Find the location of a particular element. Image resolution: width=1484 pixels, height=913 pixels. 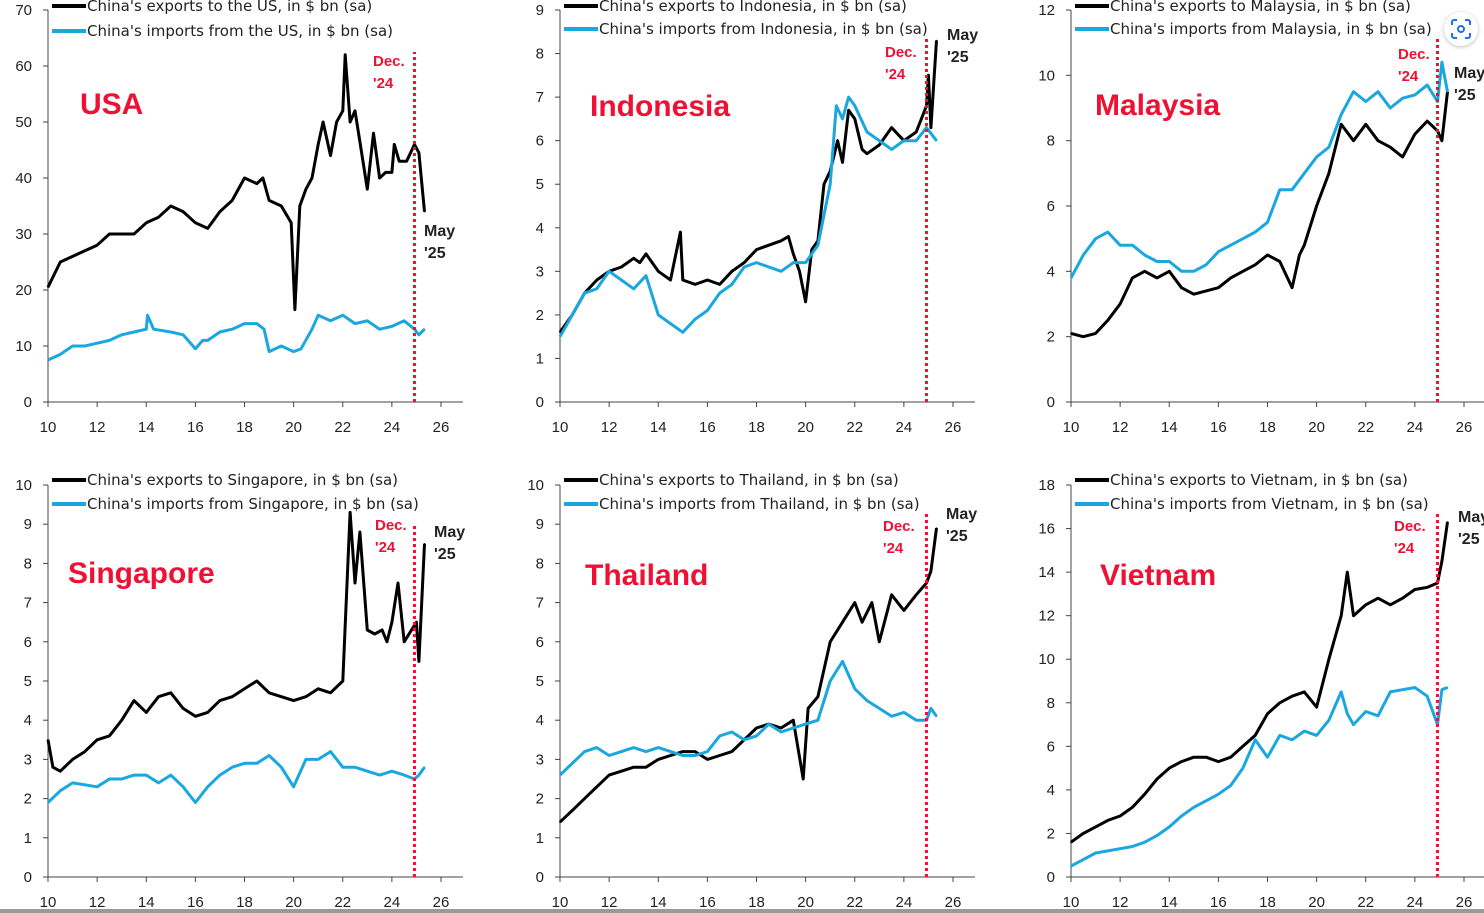

series-line-exports is located at coordinates (748, 187).